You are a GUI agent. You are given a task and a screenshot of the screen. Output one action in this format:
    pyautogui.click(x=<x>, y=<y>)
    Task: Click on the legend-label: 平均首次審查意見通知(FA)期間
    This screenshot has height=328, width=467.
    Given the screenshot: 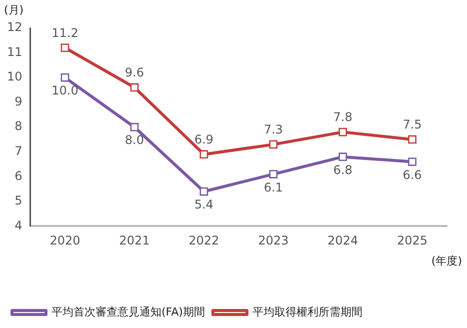 What is the action you would take?
    pyautogui.click(x=128, y=311)
    